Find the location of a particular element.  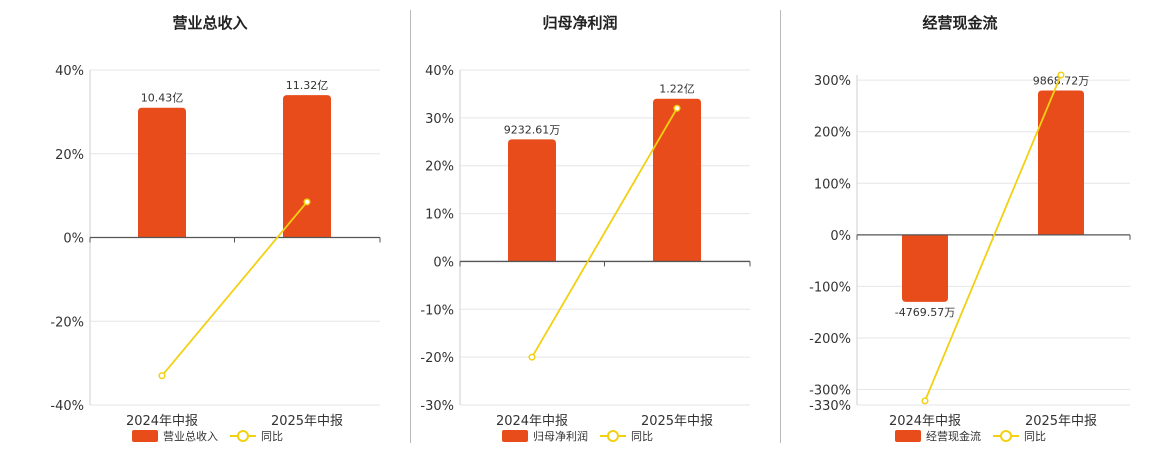

y-tick-label: -100% is located at coordinates (830, 287).